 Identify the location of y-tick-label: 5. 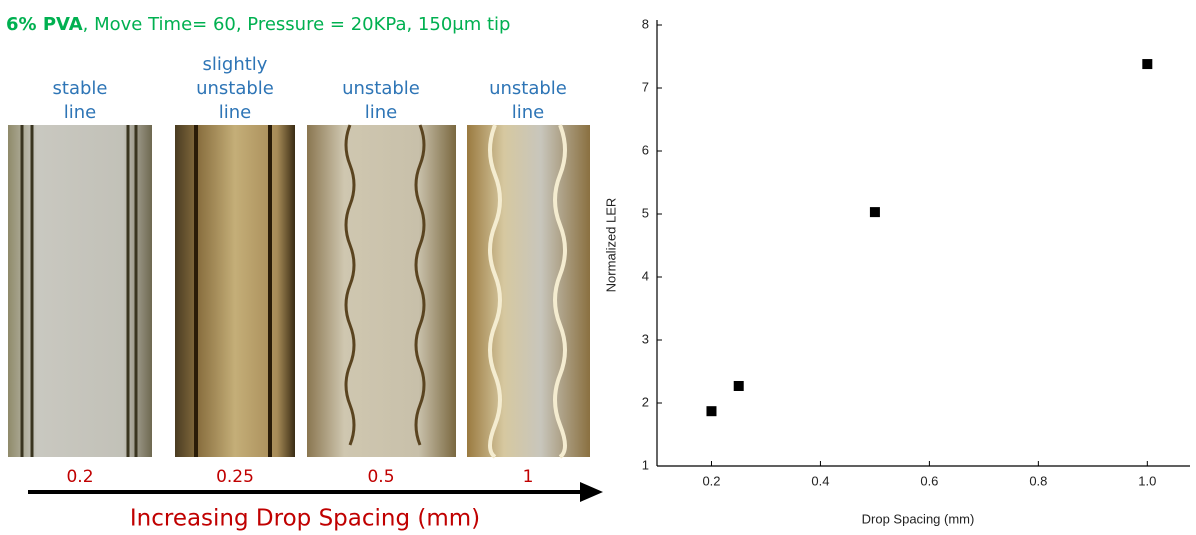
(645, 212).